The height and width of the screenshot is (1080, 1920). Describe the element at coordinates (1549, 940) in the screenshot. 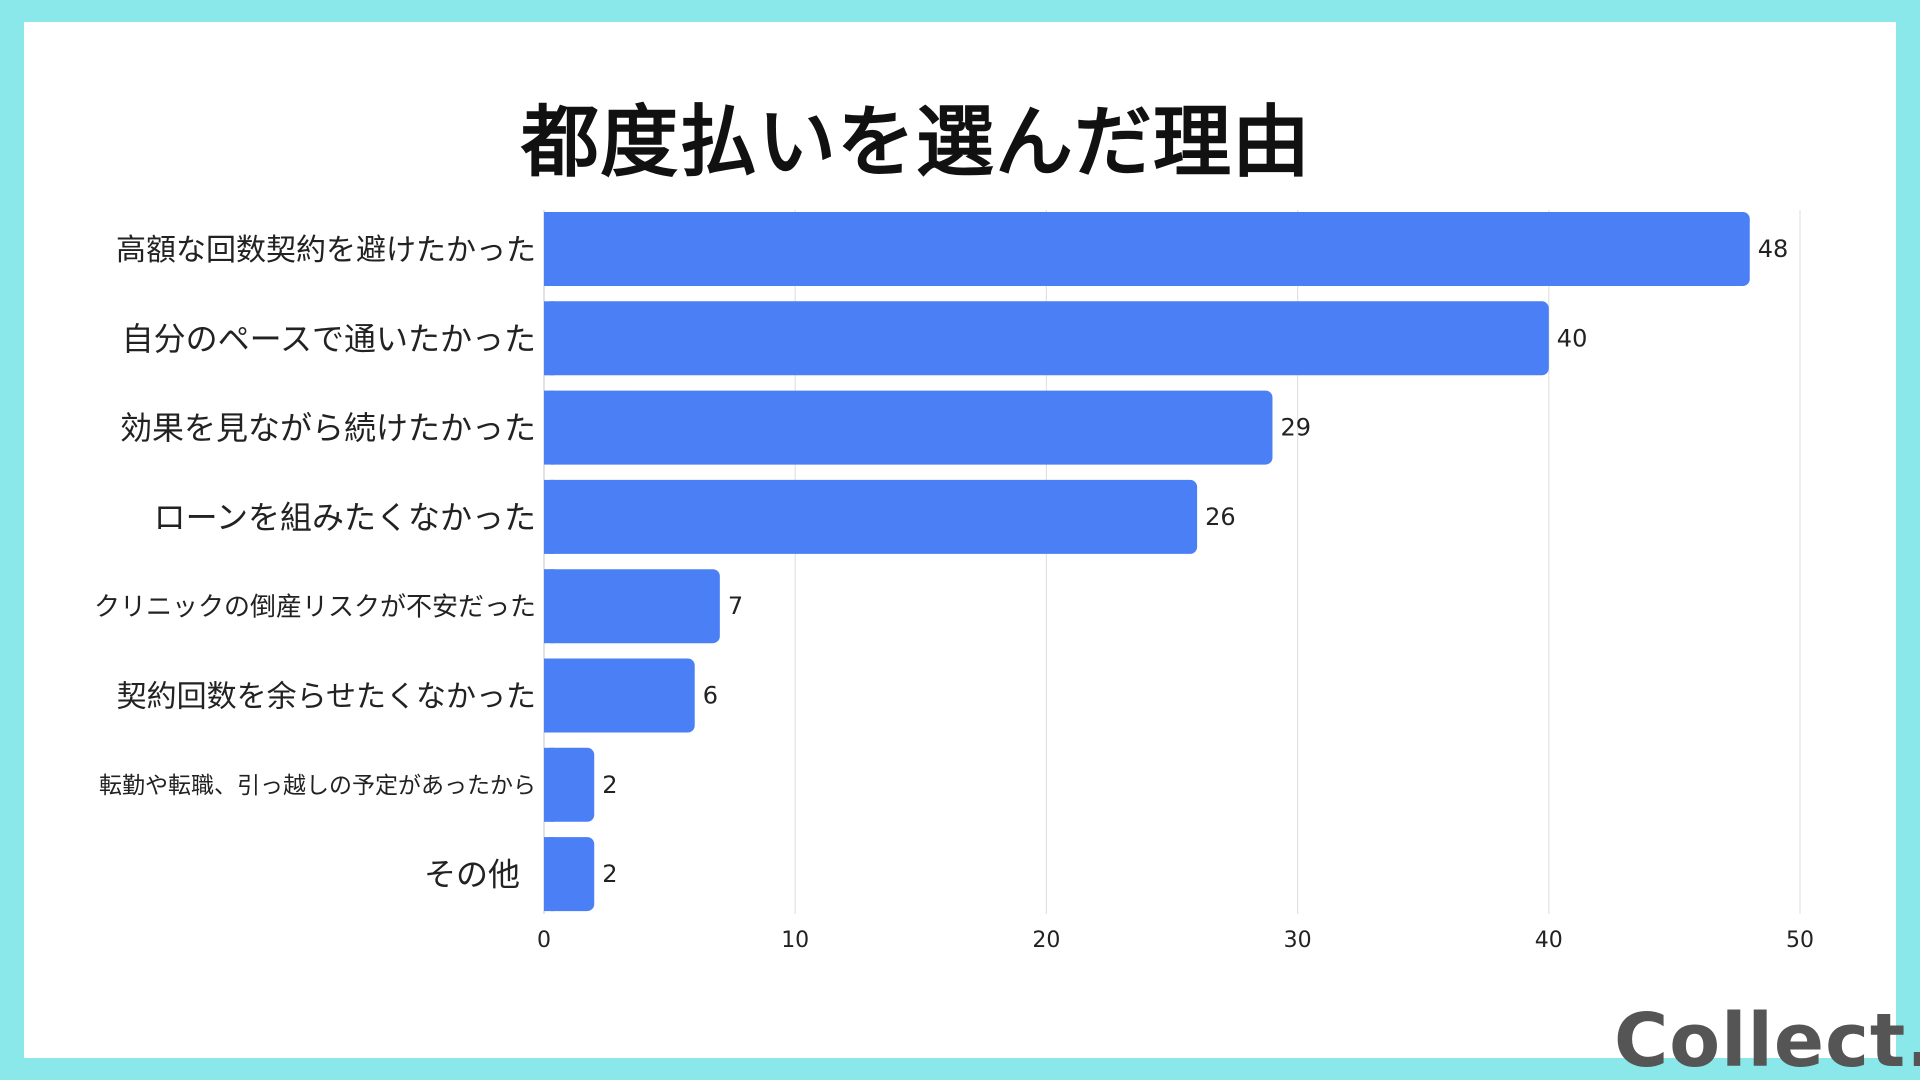

I see `x-tick-label: 40` at that location.